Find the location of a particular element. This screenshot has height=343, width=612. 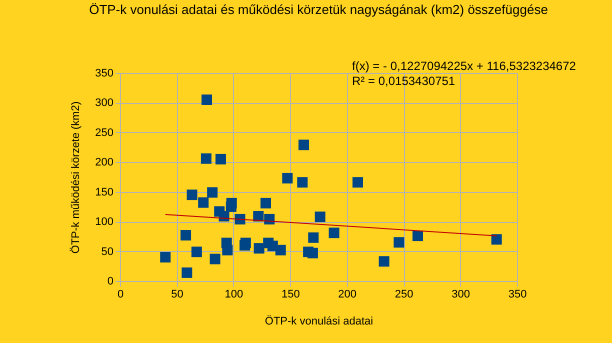

x-tick-label: 300 is located at coordinates (461, 294).